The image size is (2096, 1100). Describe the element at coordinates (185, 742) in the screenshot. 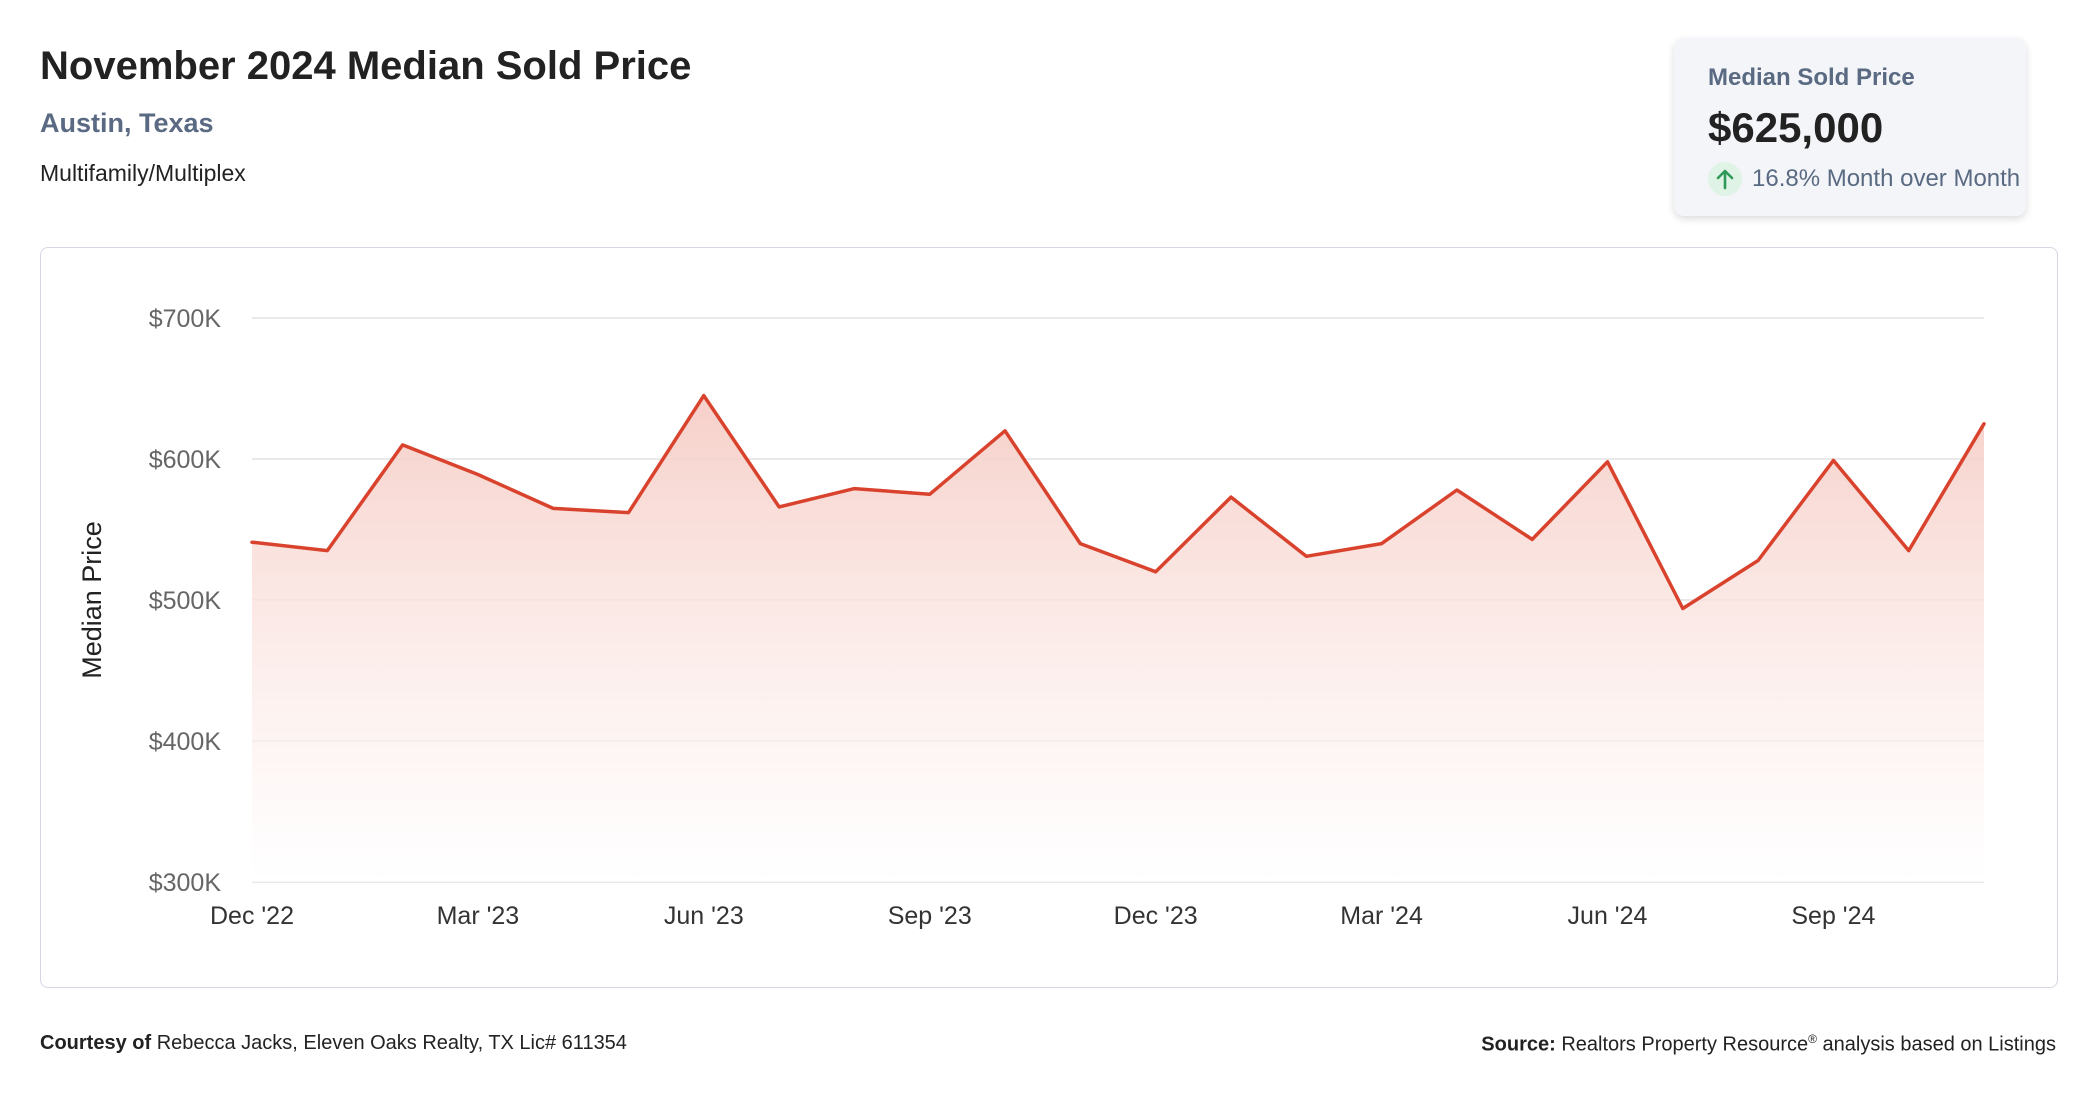

I see `y-tick-label: $400K` at that location.